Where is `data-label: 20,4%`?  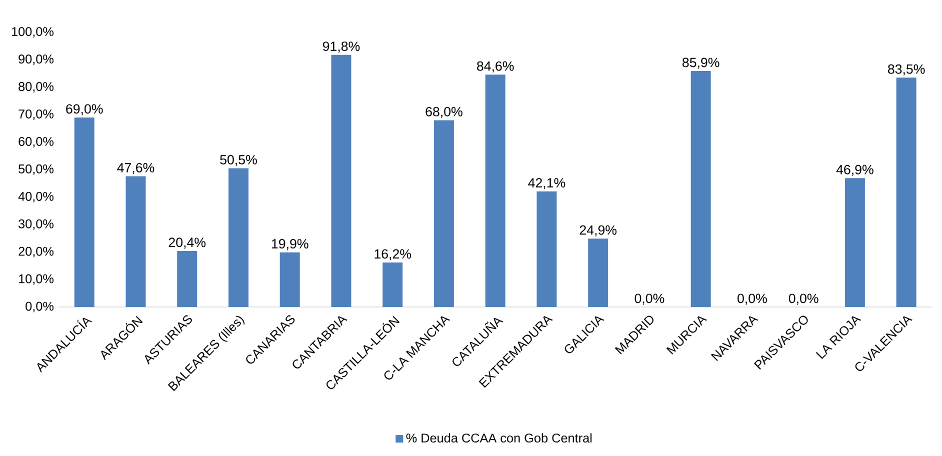 data-label: 20,4% is located at coordinates (187, 243).